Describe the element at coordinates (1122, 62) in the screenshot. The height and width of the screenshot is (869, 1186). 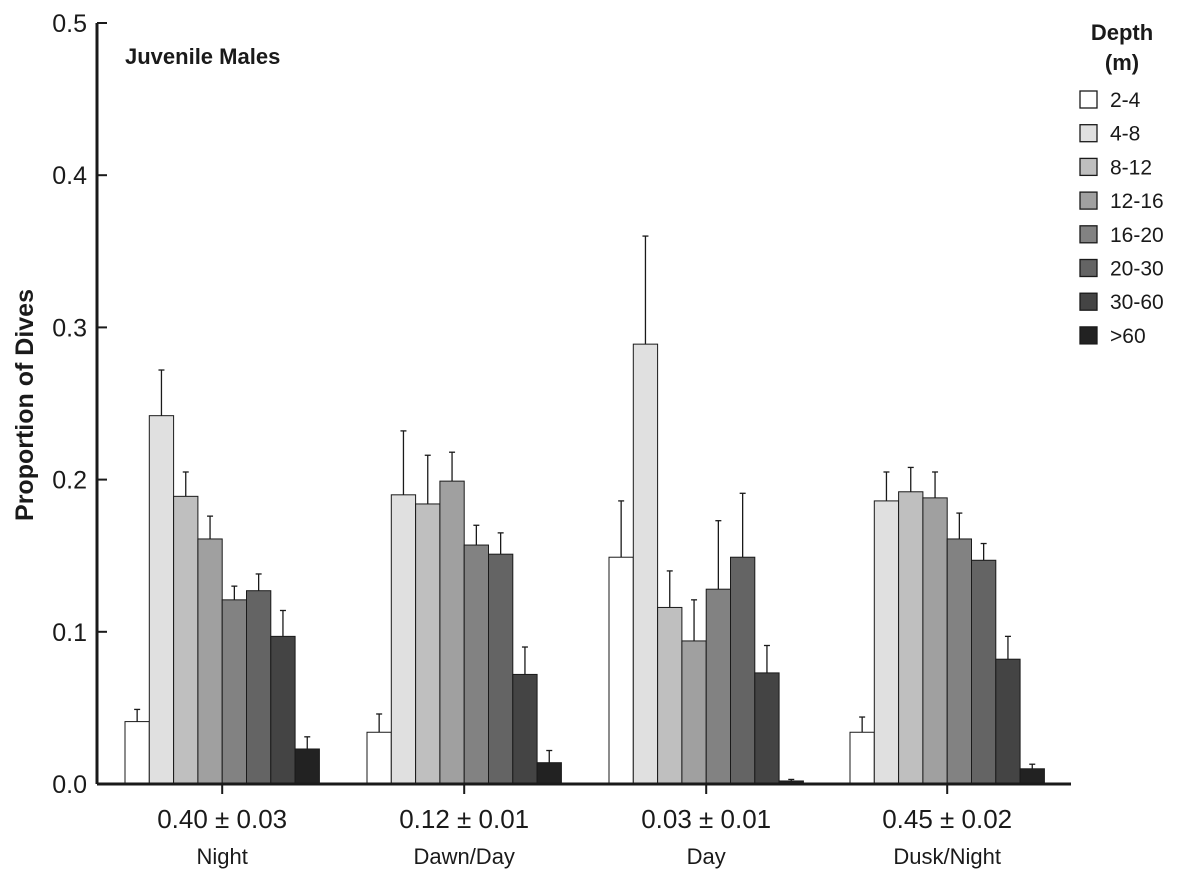
I see `legend-title: (m)` at that location.